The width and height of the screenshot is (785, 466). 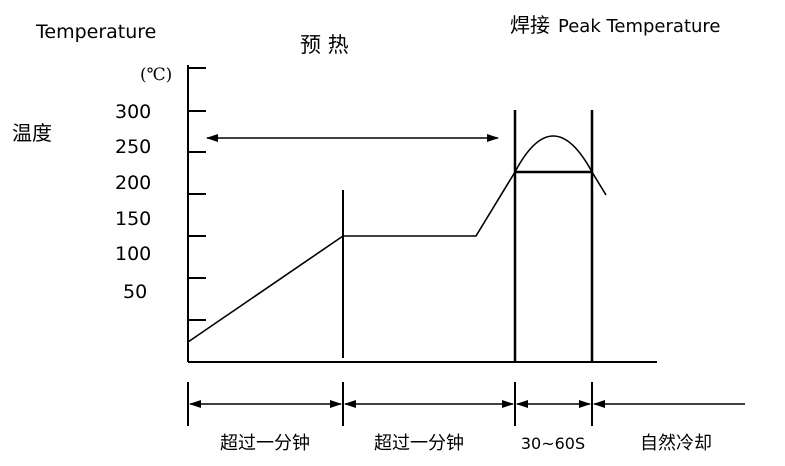 I want to click on time-segment-label-1: 超过一分钟, so click(x=265, y=443).